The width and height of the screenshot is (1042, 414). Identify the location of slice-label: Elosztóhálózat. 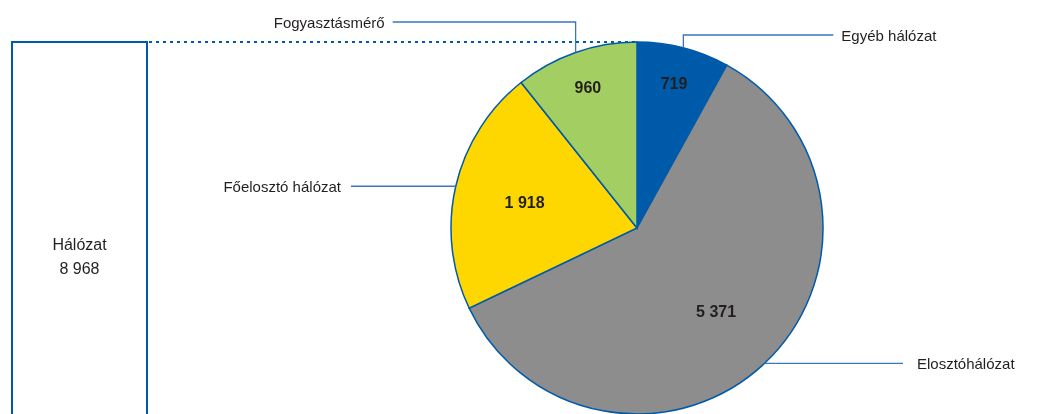
(966, 363).